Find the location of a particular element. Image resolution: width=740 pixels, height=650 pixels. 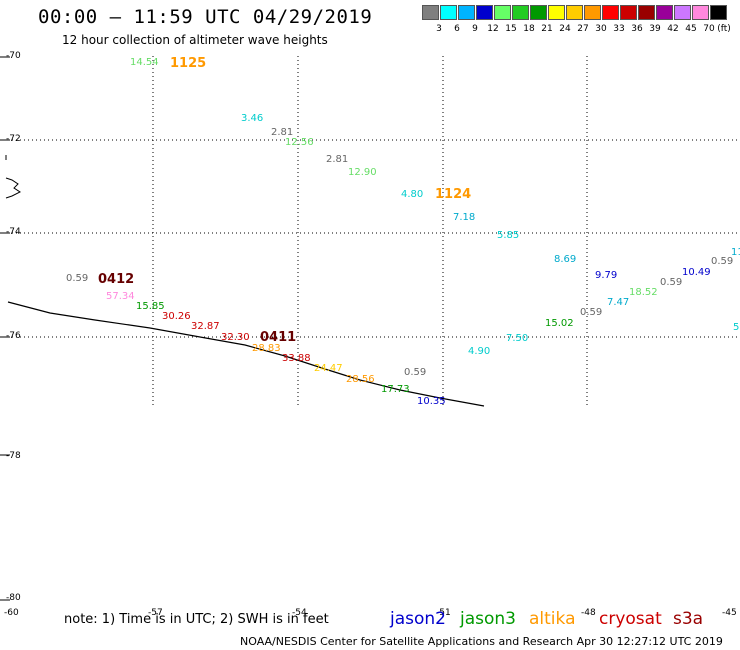

scale-label: 21 is located at coordinates (547, 29).